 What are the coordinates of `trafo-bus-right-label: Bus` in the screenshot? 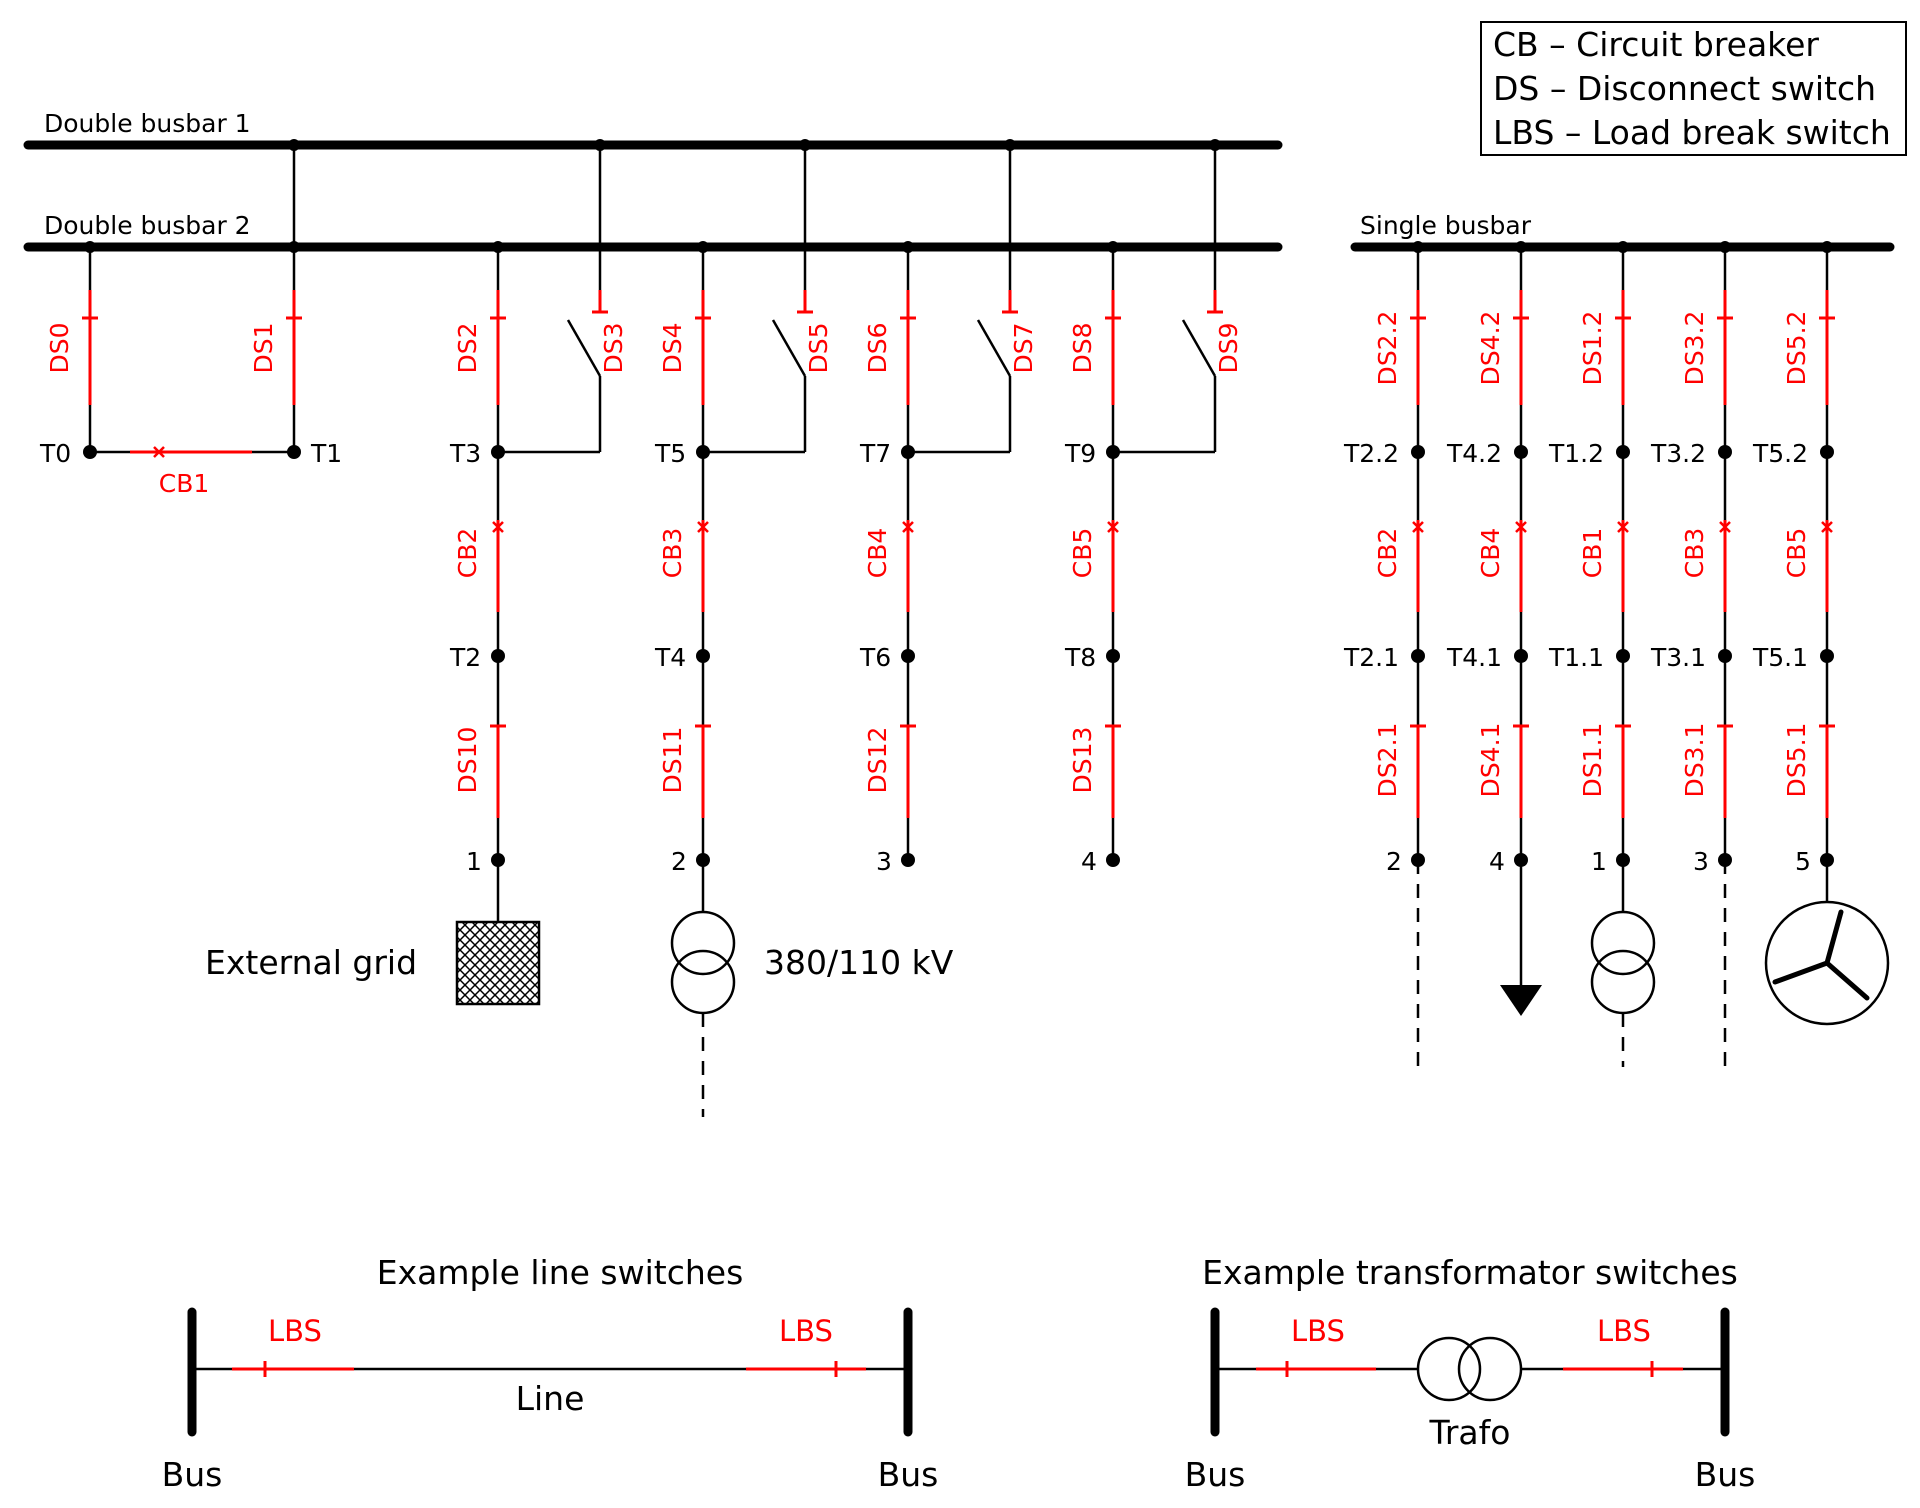 It's located at (1725, 1474).